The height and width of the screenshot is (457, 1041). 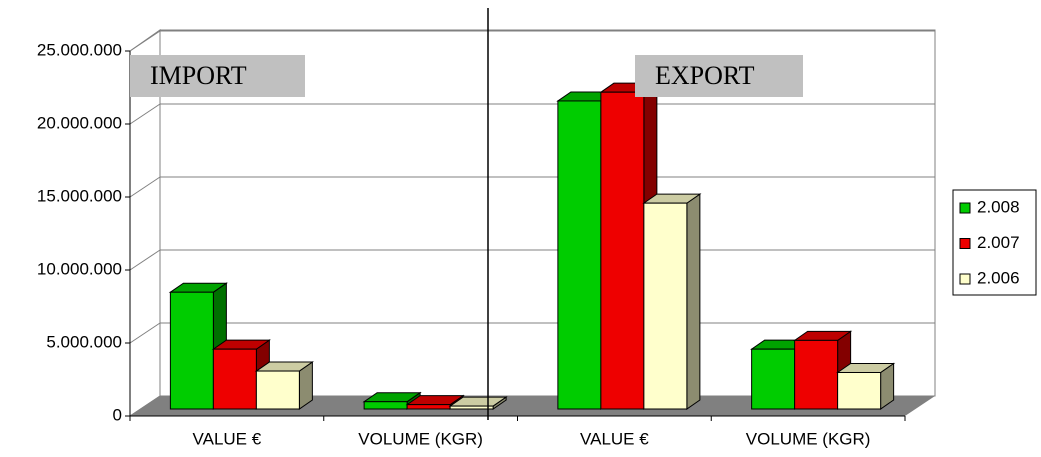 I want to click on y-tick-label: 20.000.000, so click(x=79, y=122).